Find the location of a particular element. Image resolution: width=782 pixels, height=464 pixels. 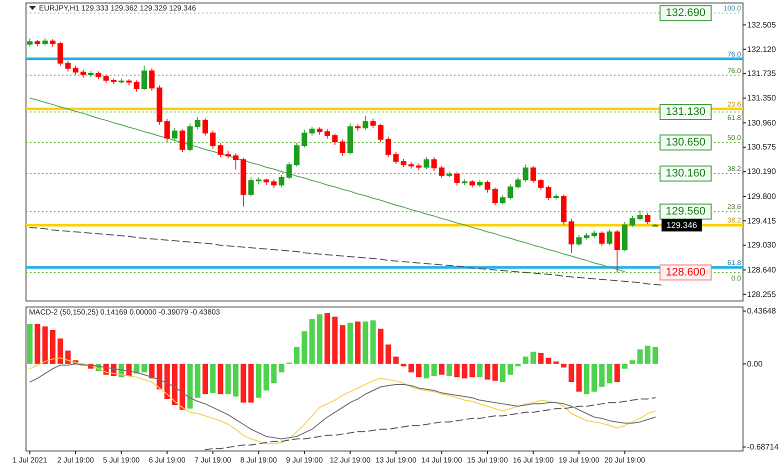

line-series is located at coordinates (346, 256).